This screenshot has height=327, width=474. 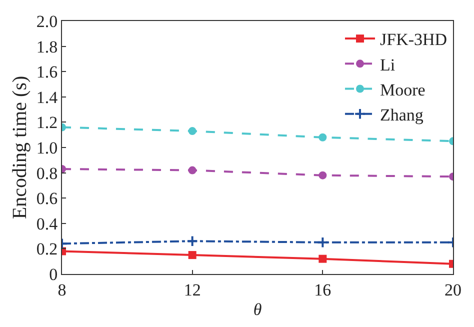 What do you see at coordinates (414, 40) in the screenshot?
I see `legend-label: JFK-3HD` at bounding box center [414, 40].